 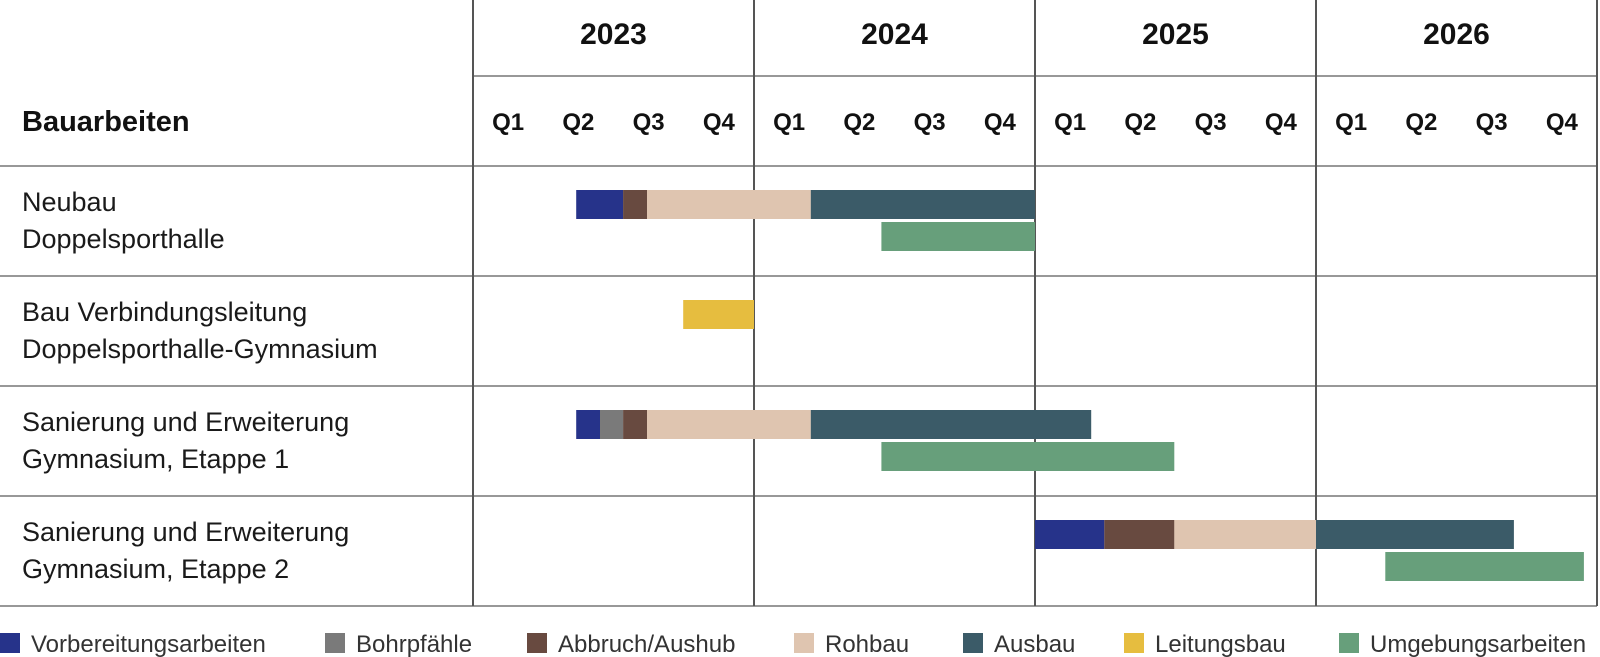 What do you see at coordinates (200, 349) in the screenshot?
I see `task-label: Doppelsporthalle-Gymnasium` at bounding box center [200, 349].